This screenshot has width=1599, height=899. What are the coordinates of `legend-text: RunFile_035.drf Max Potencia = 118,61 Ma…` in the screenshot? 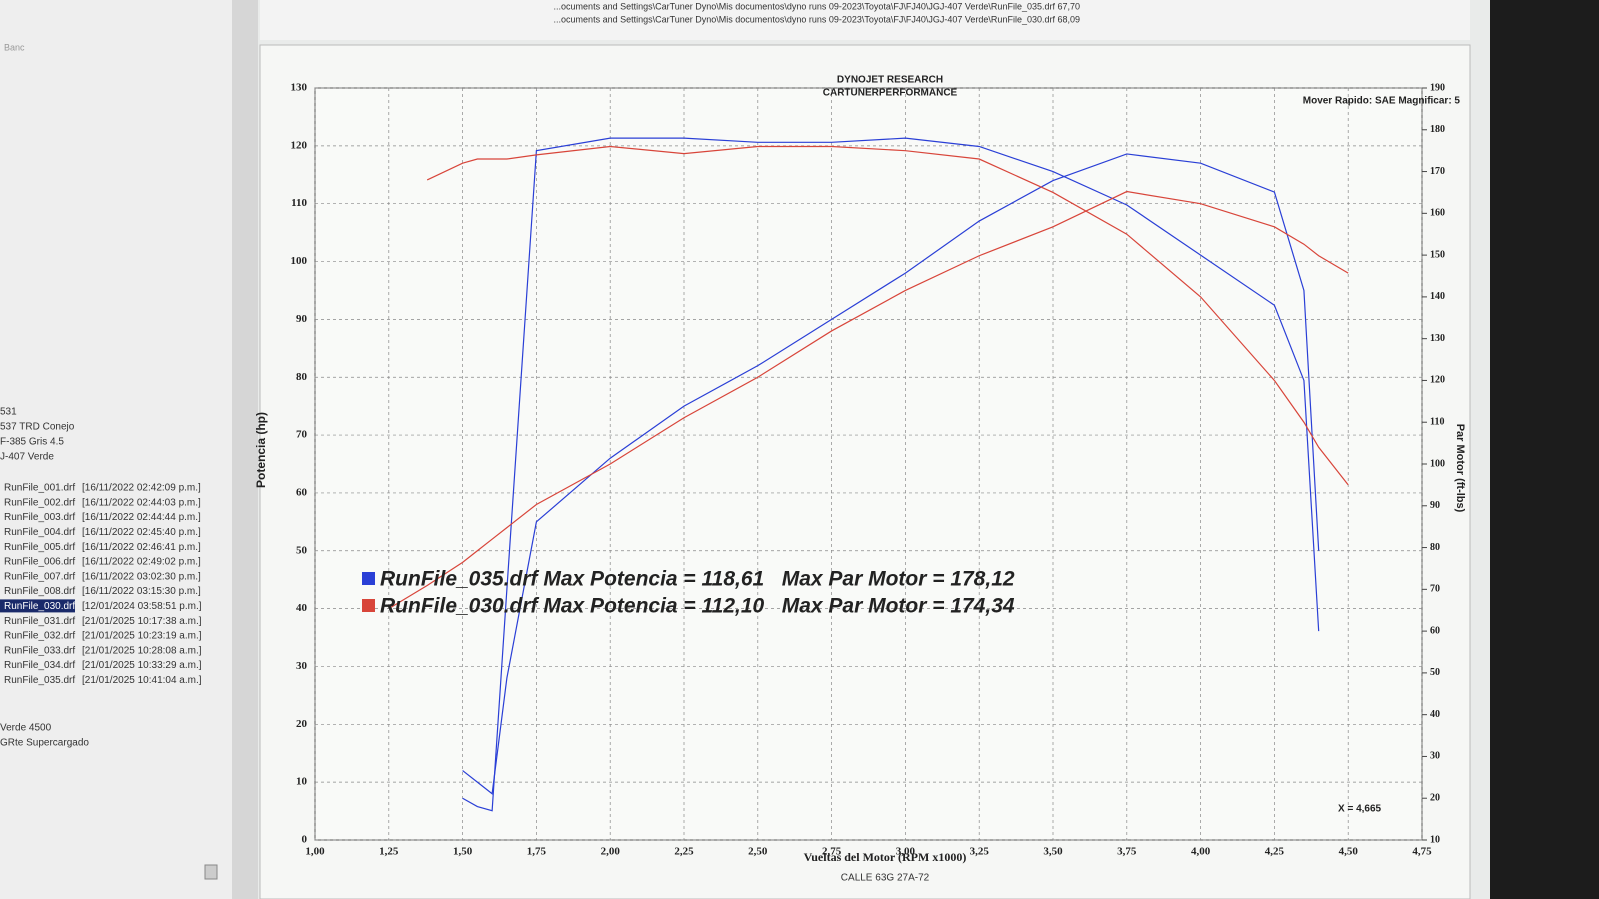 It's located at (697, 579).